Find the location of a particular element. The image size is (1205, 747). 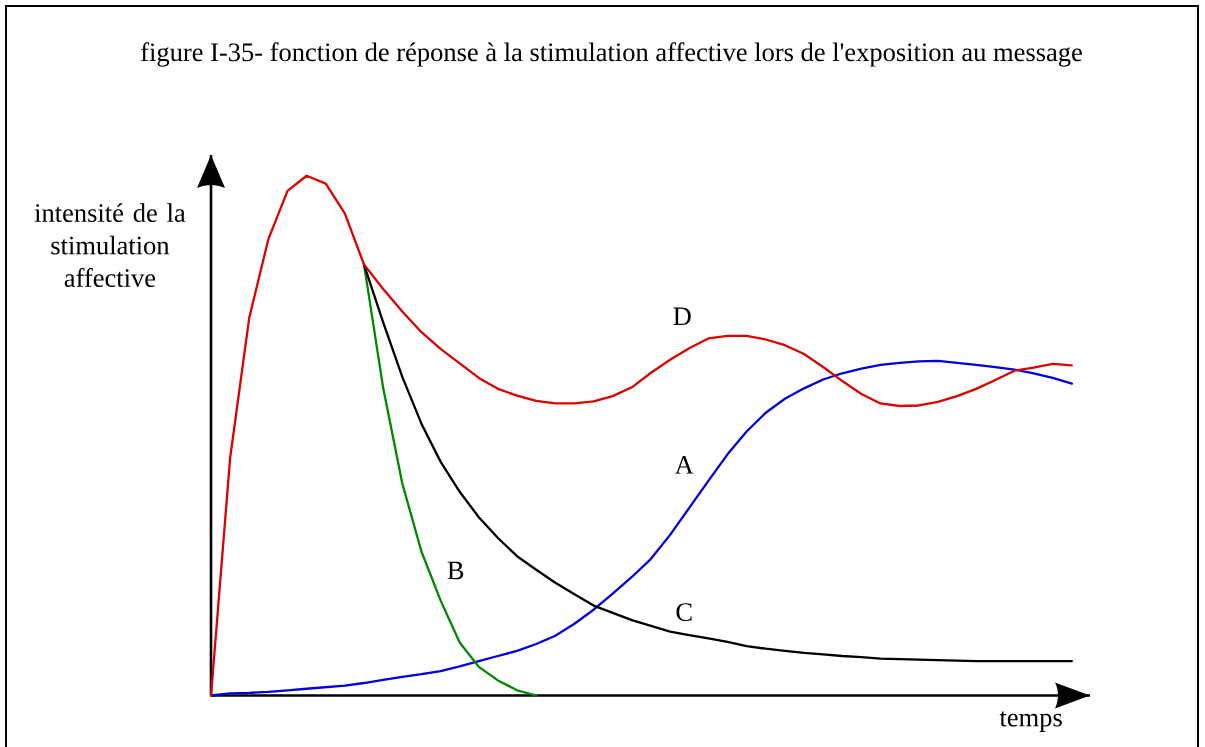

y-axis-title: intensité de la stimulation affective is located at coordinates (110, 245).